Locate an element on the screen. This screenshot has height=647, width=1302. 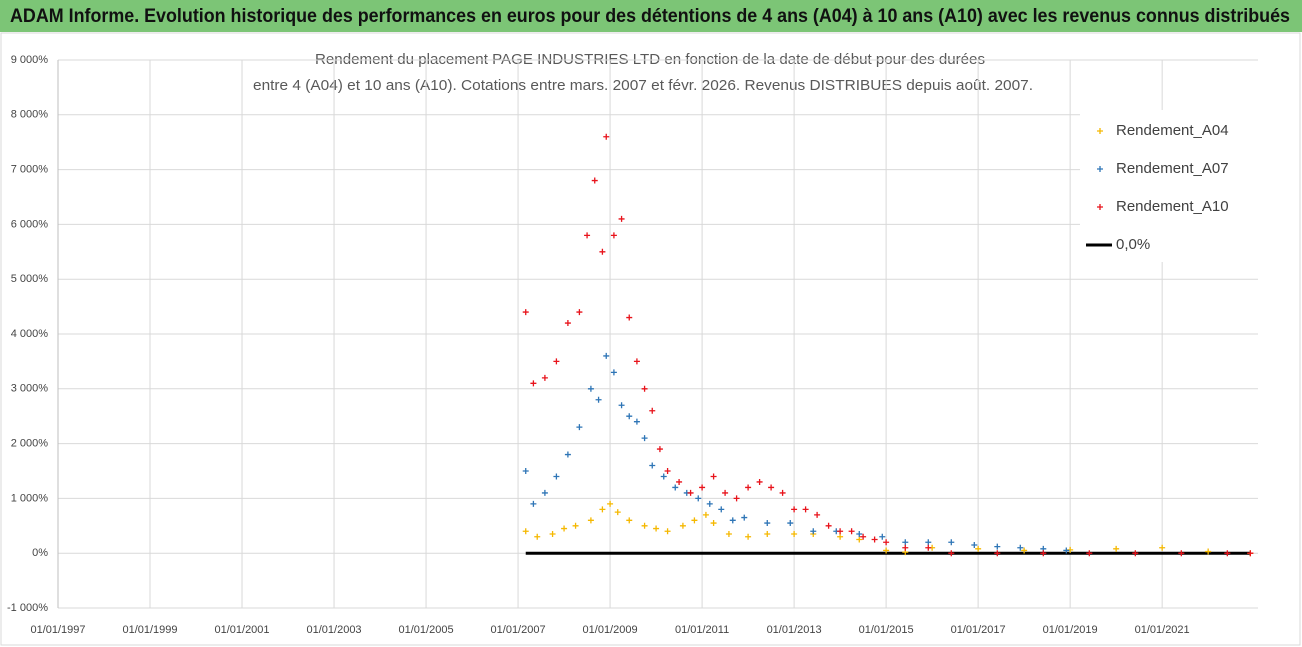
x-tick-label: 01/01/2015 is located at coordinates (886, 630).